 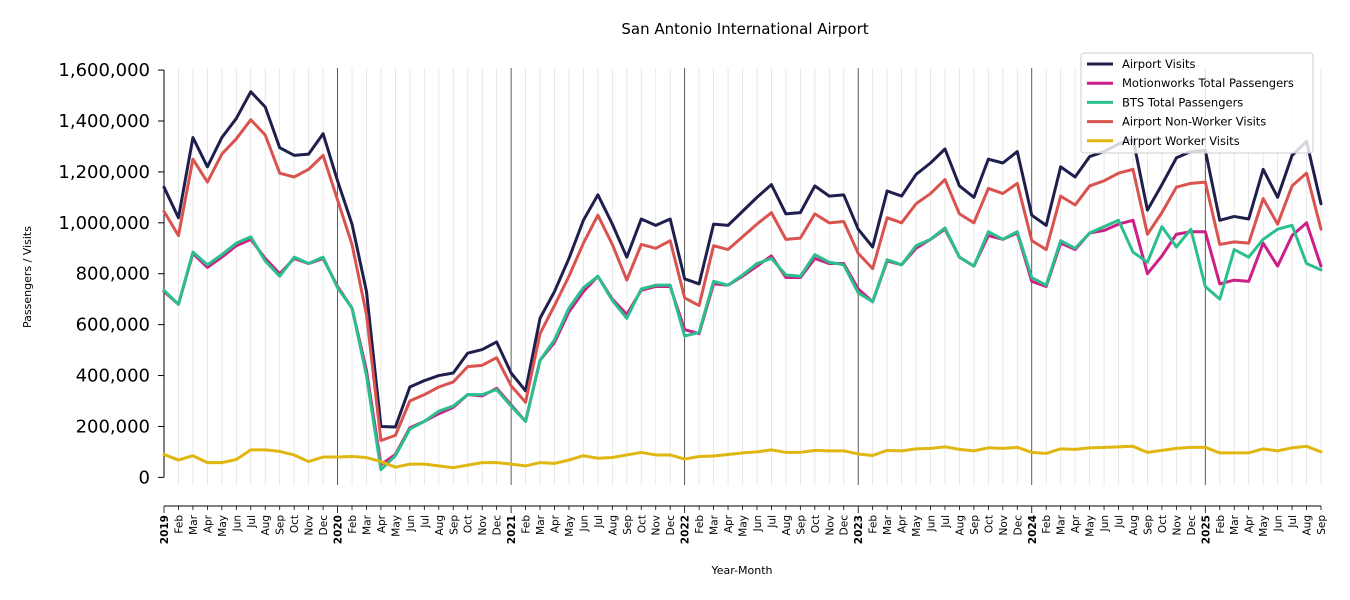 I want to click on x-tick-label: 2022, so click(x=686, y=529).